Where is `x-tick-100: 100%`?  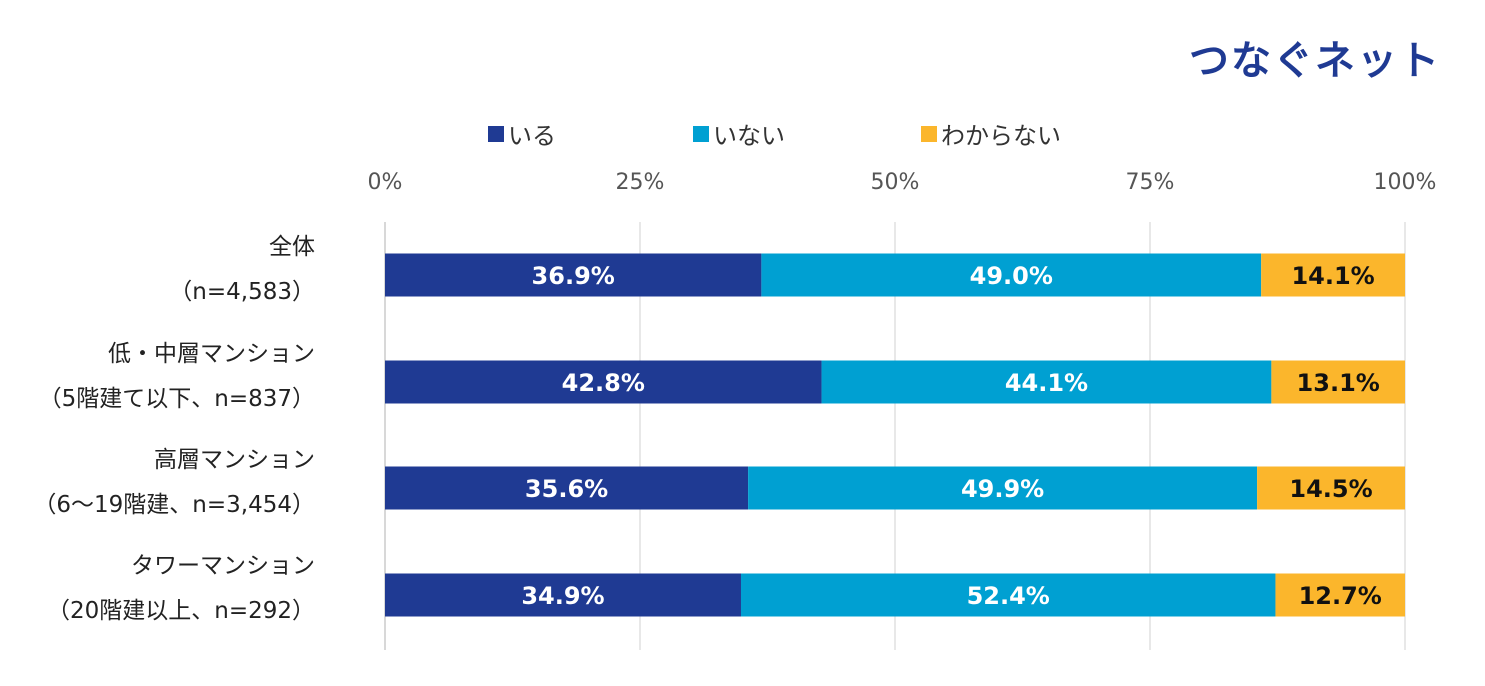
x-tick-100: 100% is located at coordinates (1405, 182).